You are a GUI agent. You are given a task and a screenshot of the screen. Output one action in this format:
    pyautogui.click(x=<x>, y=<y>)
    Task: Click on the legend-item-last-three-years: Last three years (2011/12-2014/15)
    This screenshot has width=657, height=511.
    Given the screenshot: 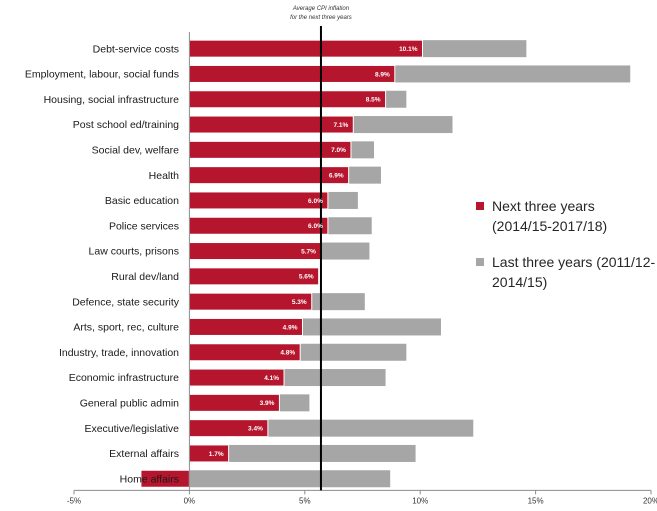 What is the action you would take?
    pyautogui.click(x=566, y=272)
    